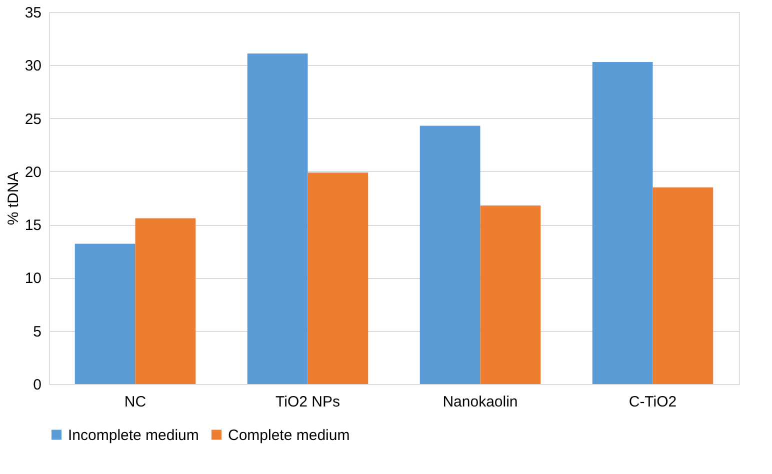  Describe the element at coordinates (13, 199) in the screenshot. I see `y-axis-title: % tDNA` at that location.